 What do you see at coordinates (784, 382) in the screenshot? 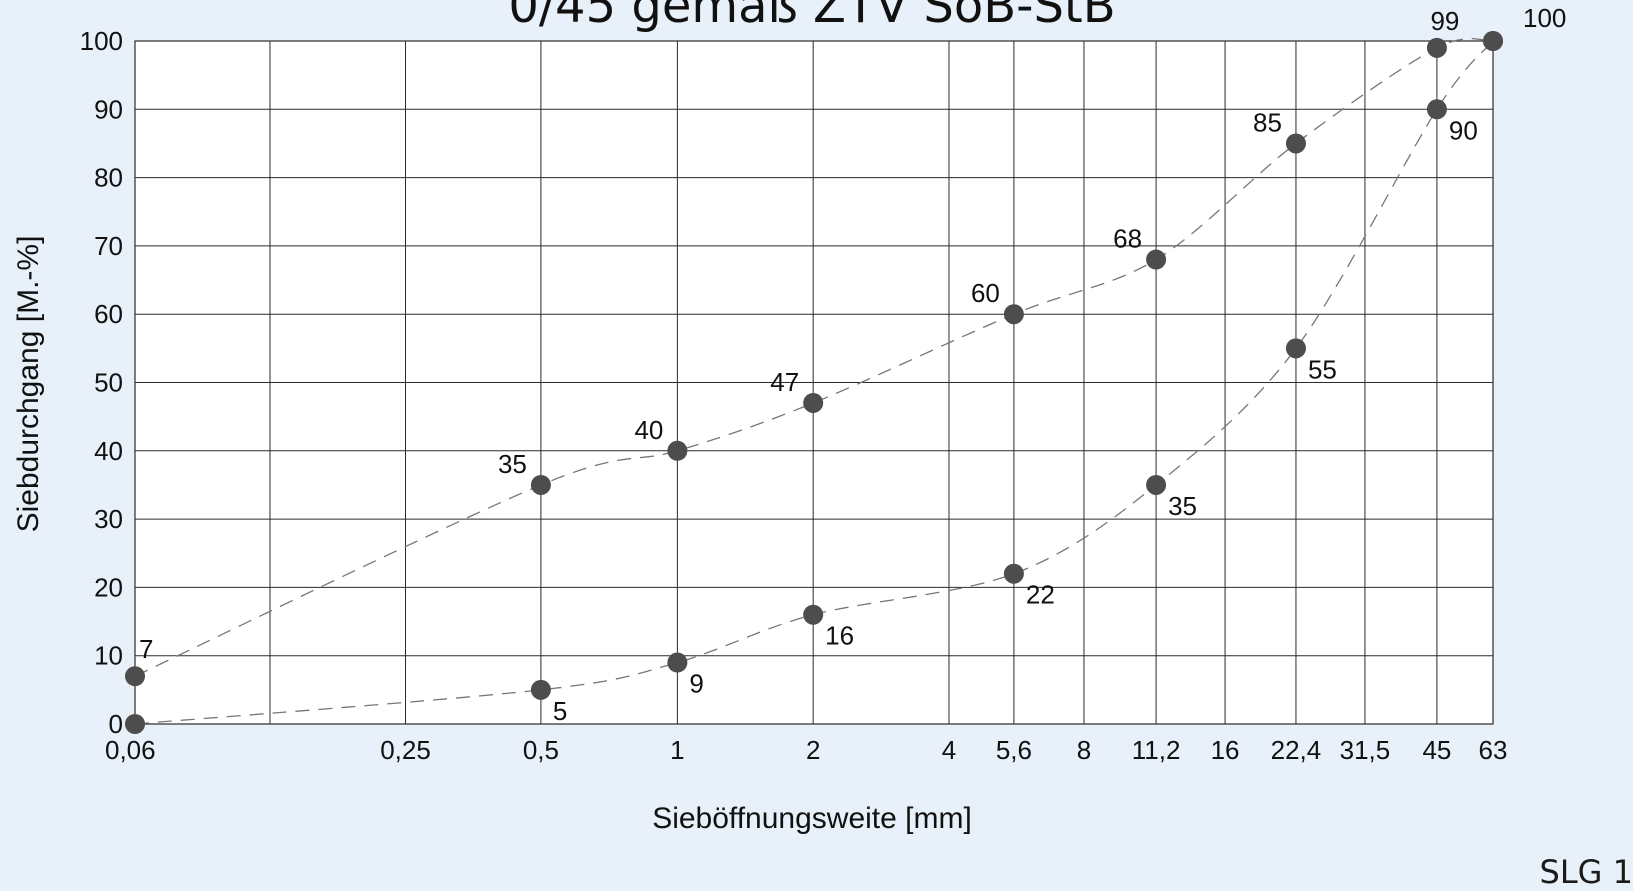
I see `data-label: 47` at bounding box center [784, 382].